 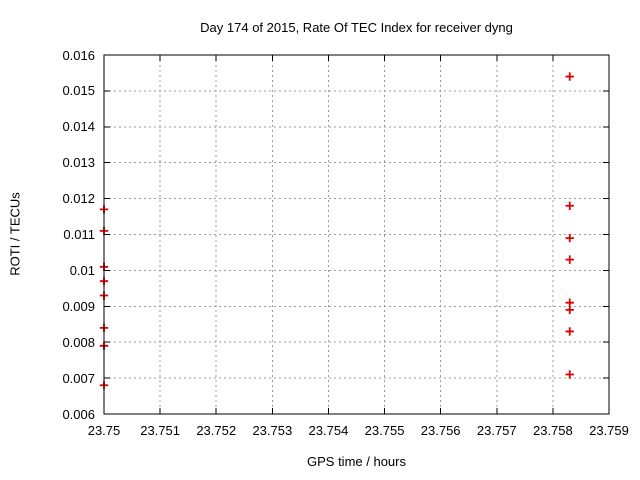 I want to click on x-tick-label: 23.757, so click(x=496, y=430).